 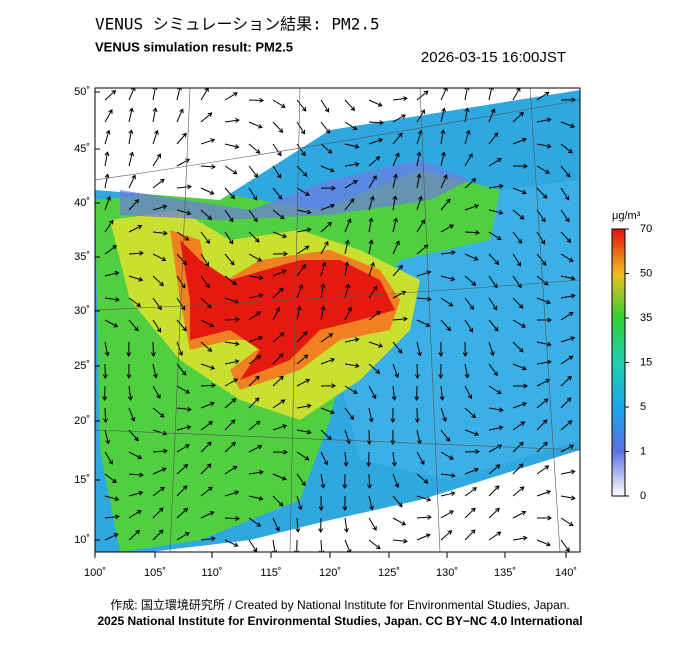 I want to click on colorbar-label: 70, so click(x=646, y=229).